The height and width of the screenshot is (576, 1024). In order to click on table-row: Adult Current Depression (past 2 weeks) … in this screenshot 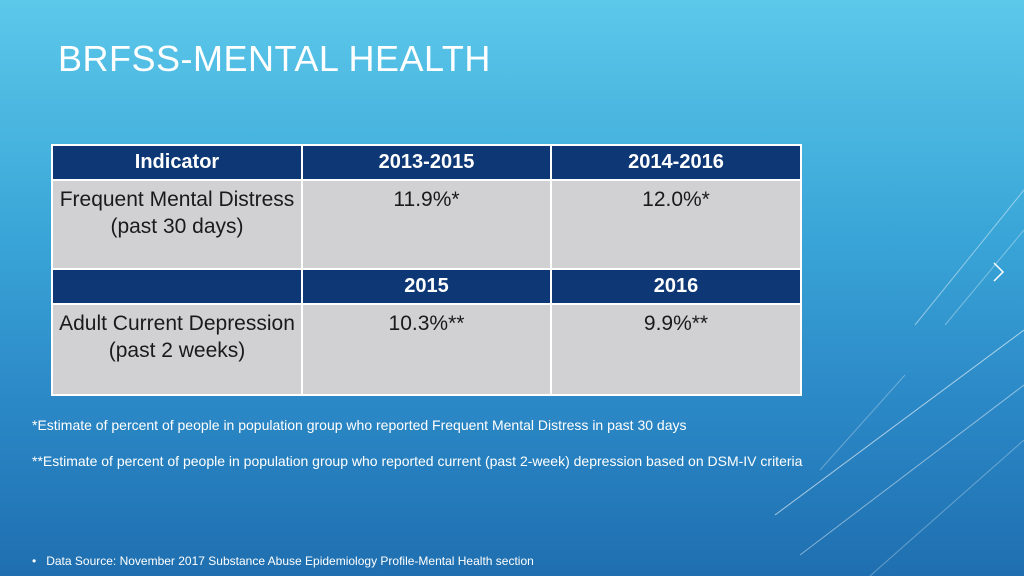, I will do `click(426, 349)`.